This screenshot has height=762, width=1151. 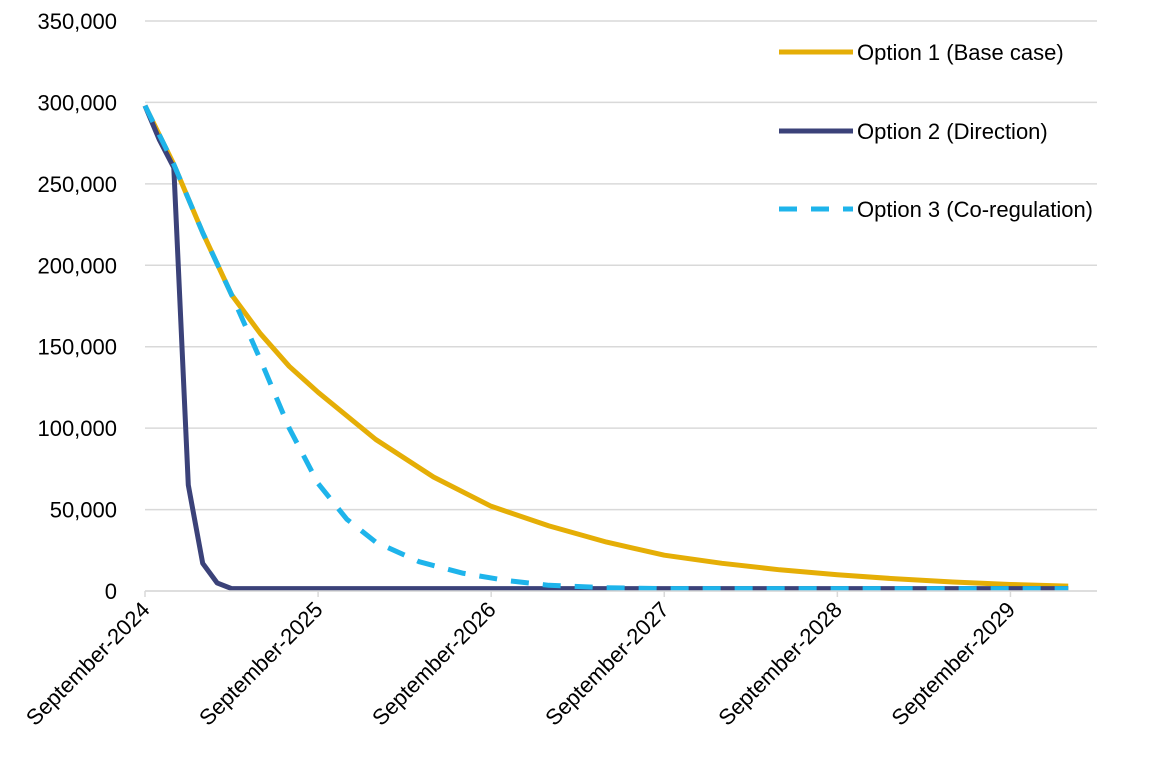 What do you see at coordinates (77, 21) in the screenshot?
I see `y-tick-label: 350,000` at bounding box center [77, 21].